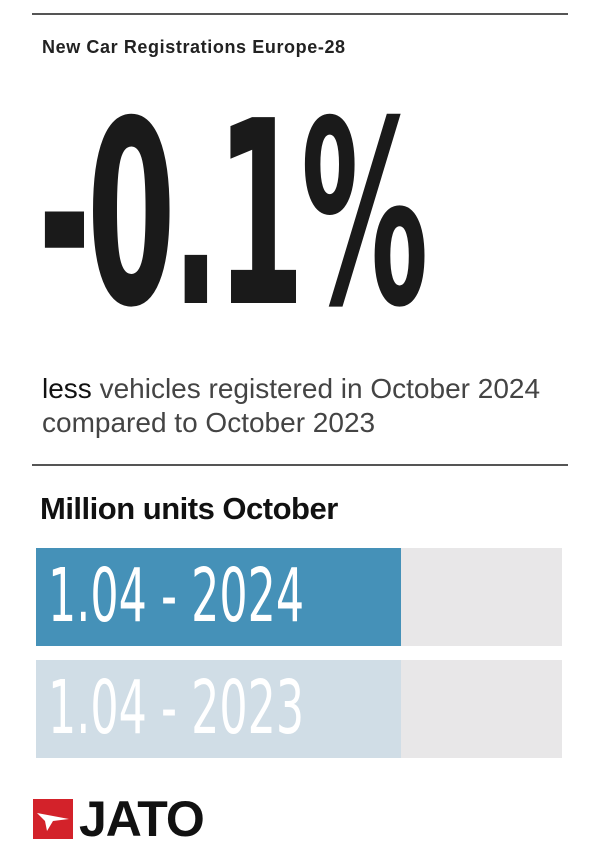 The image size is (600, 861). I want to click on chart-title: Million units October, so click(189, 508).